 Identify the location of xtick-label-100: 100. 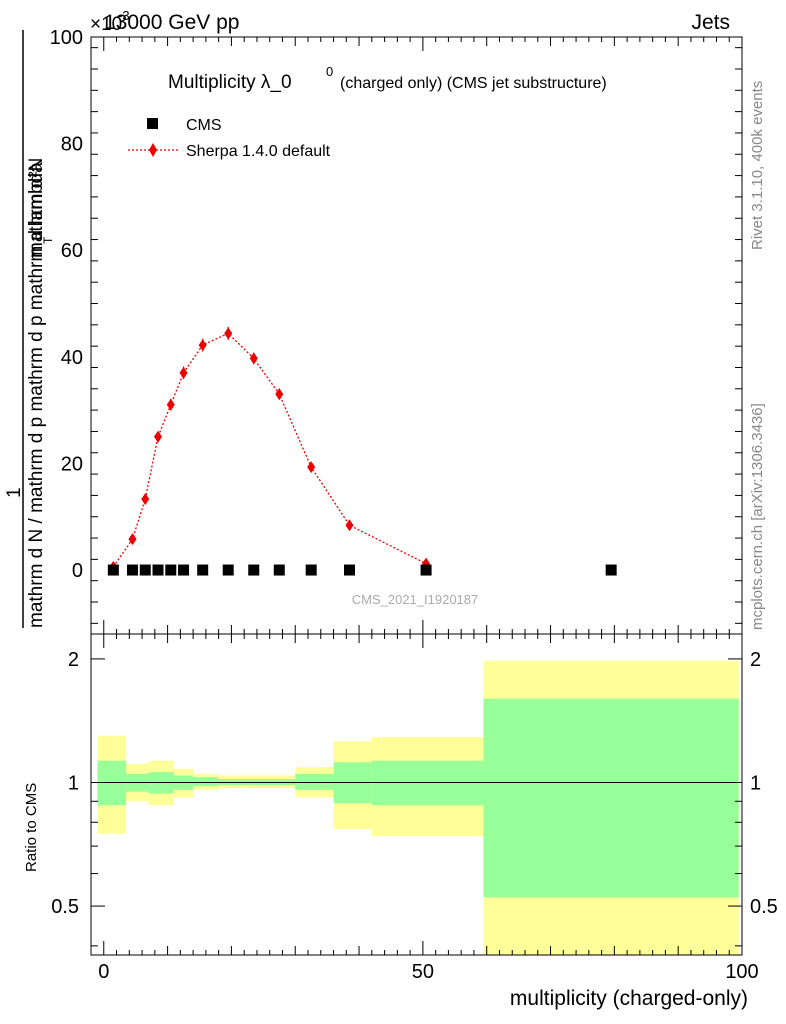
(741, 972).